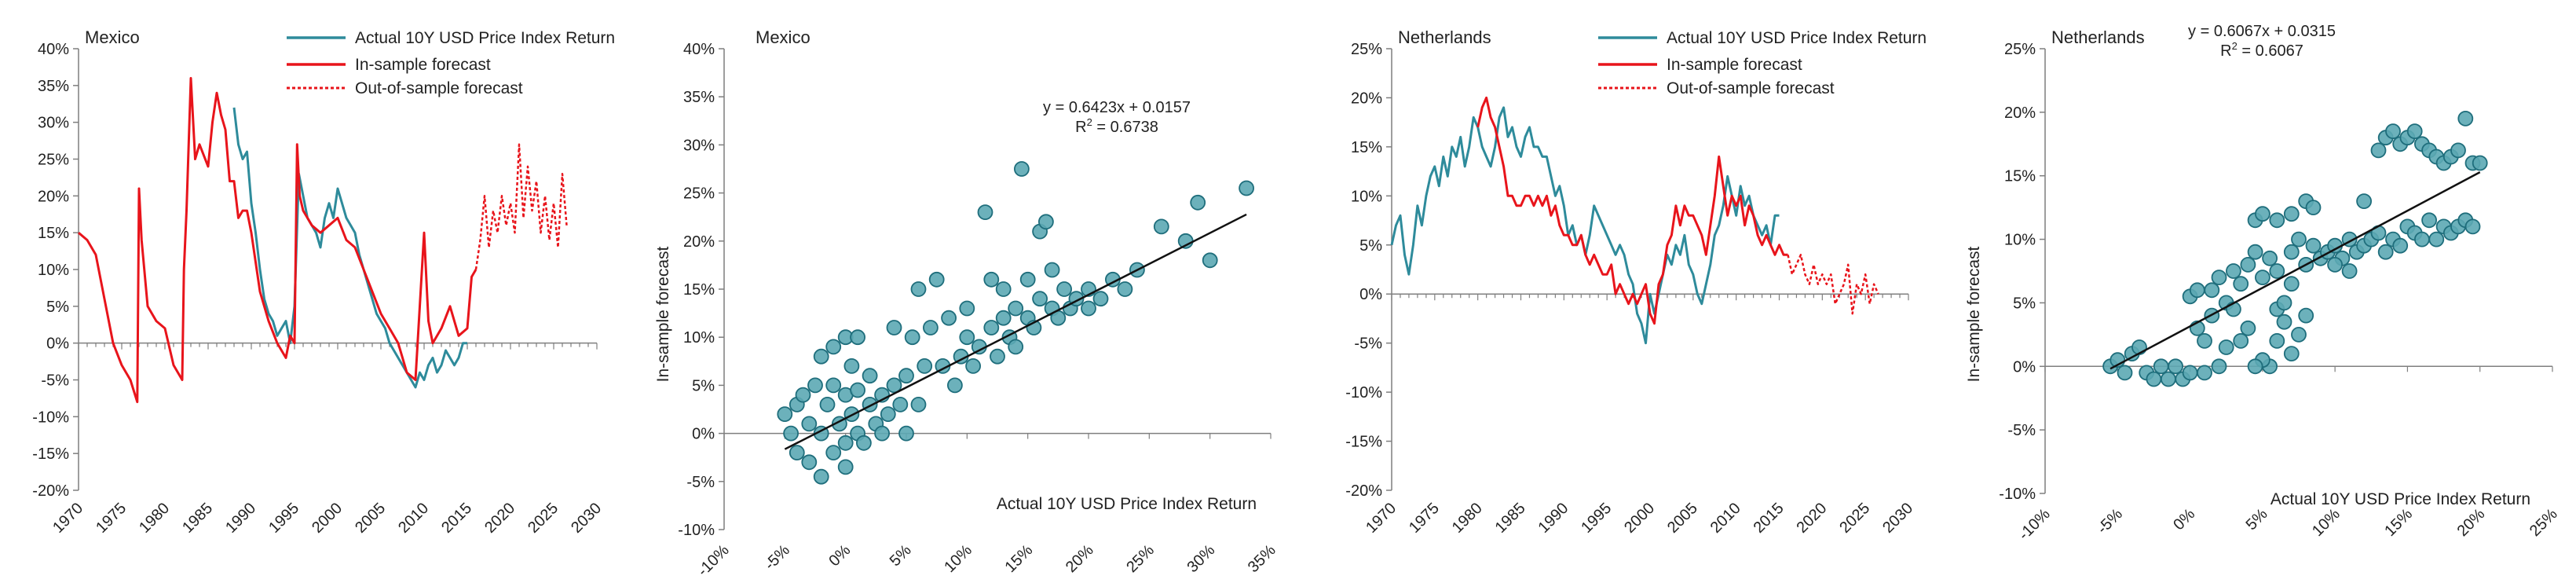  What do you see at coordinates (1364, 491) in the screenshot?
I see `y-tick-label: -20%` at bounding box center [1364, 491].